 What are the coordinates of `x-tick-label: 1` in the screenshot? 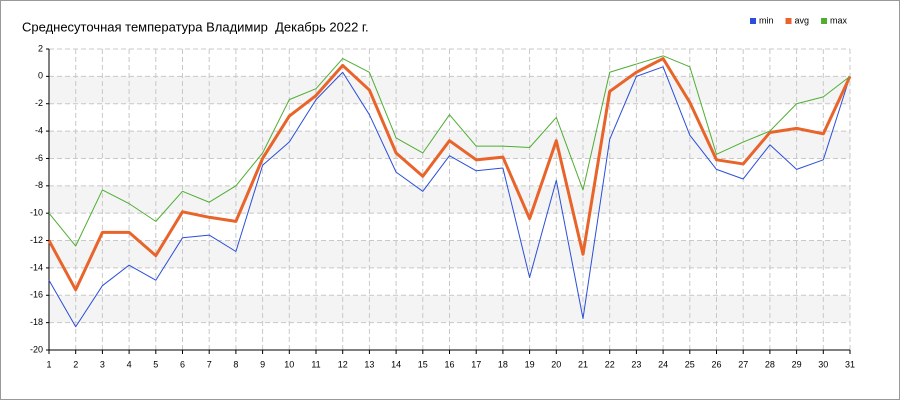 It's located at (48, 364).